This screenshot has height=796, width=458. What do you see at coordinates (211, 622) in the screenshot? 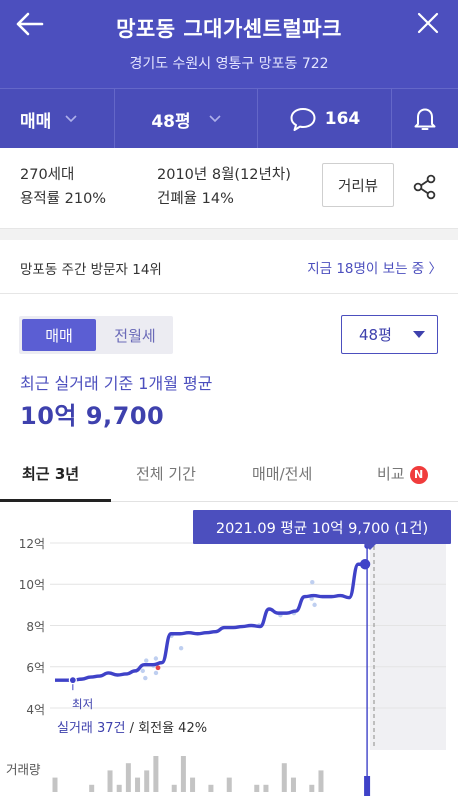
I see `price-line` at bounding box center [211, 622].